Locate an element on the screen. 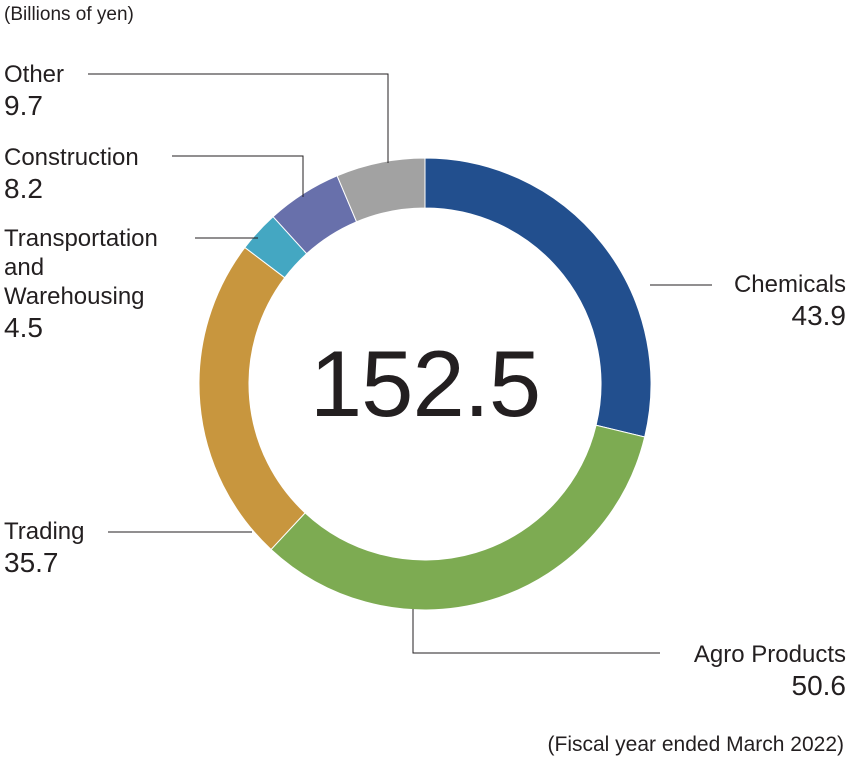 Image resolution: width=850 pixels, height=760 pixels. label-other: Other 9.7 is located at coordinates (34, 91).